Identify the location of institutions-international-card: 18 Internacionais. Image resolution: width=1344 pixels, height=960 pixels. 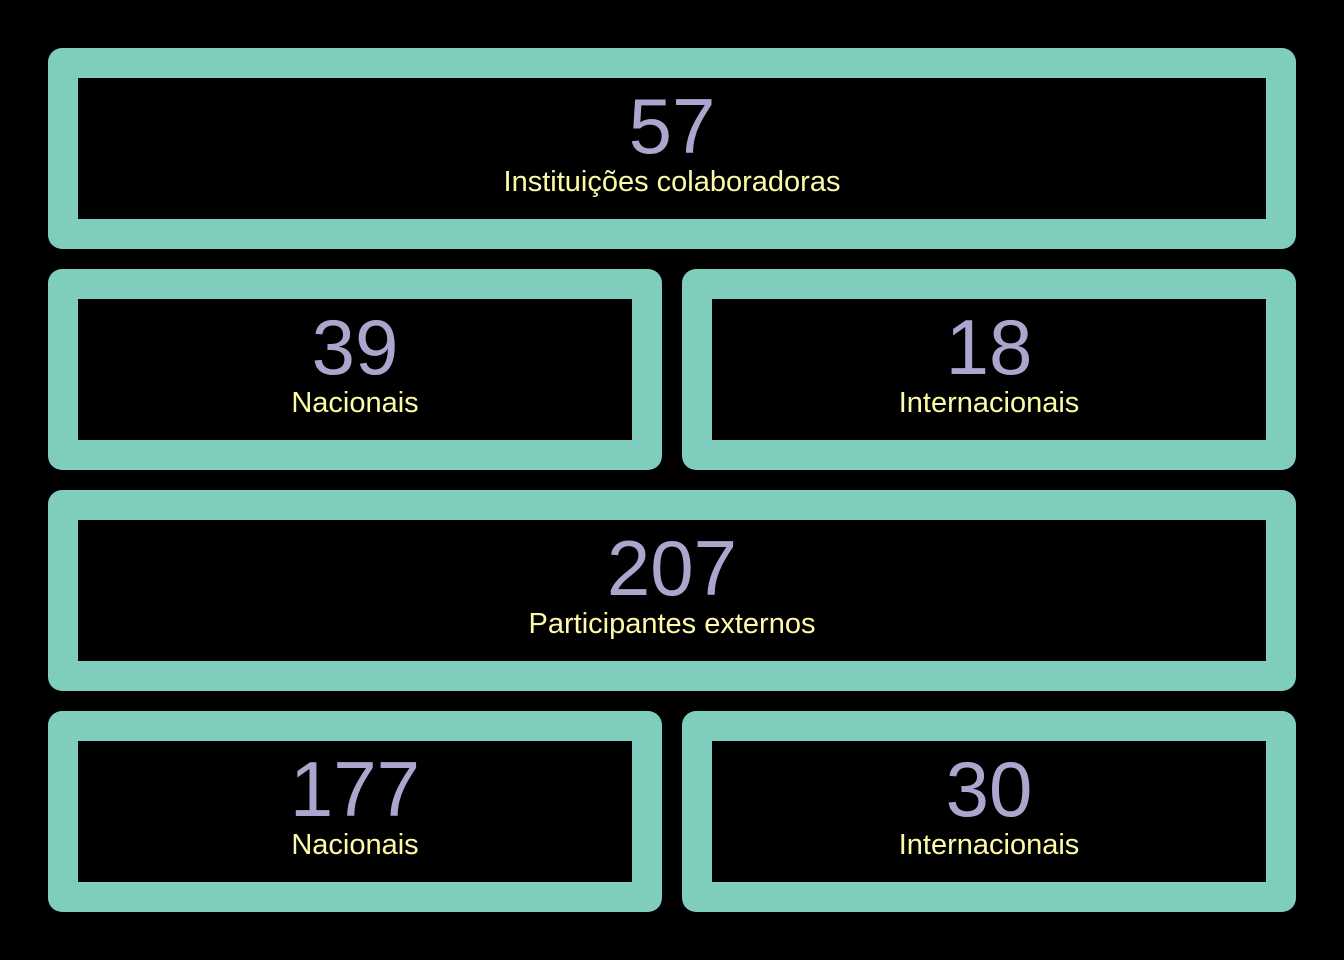
(989, 369).